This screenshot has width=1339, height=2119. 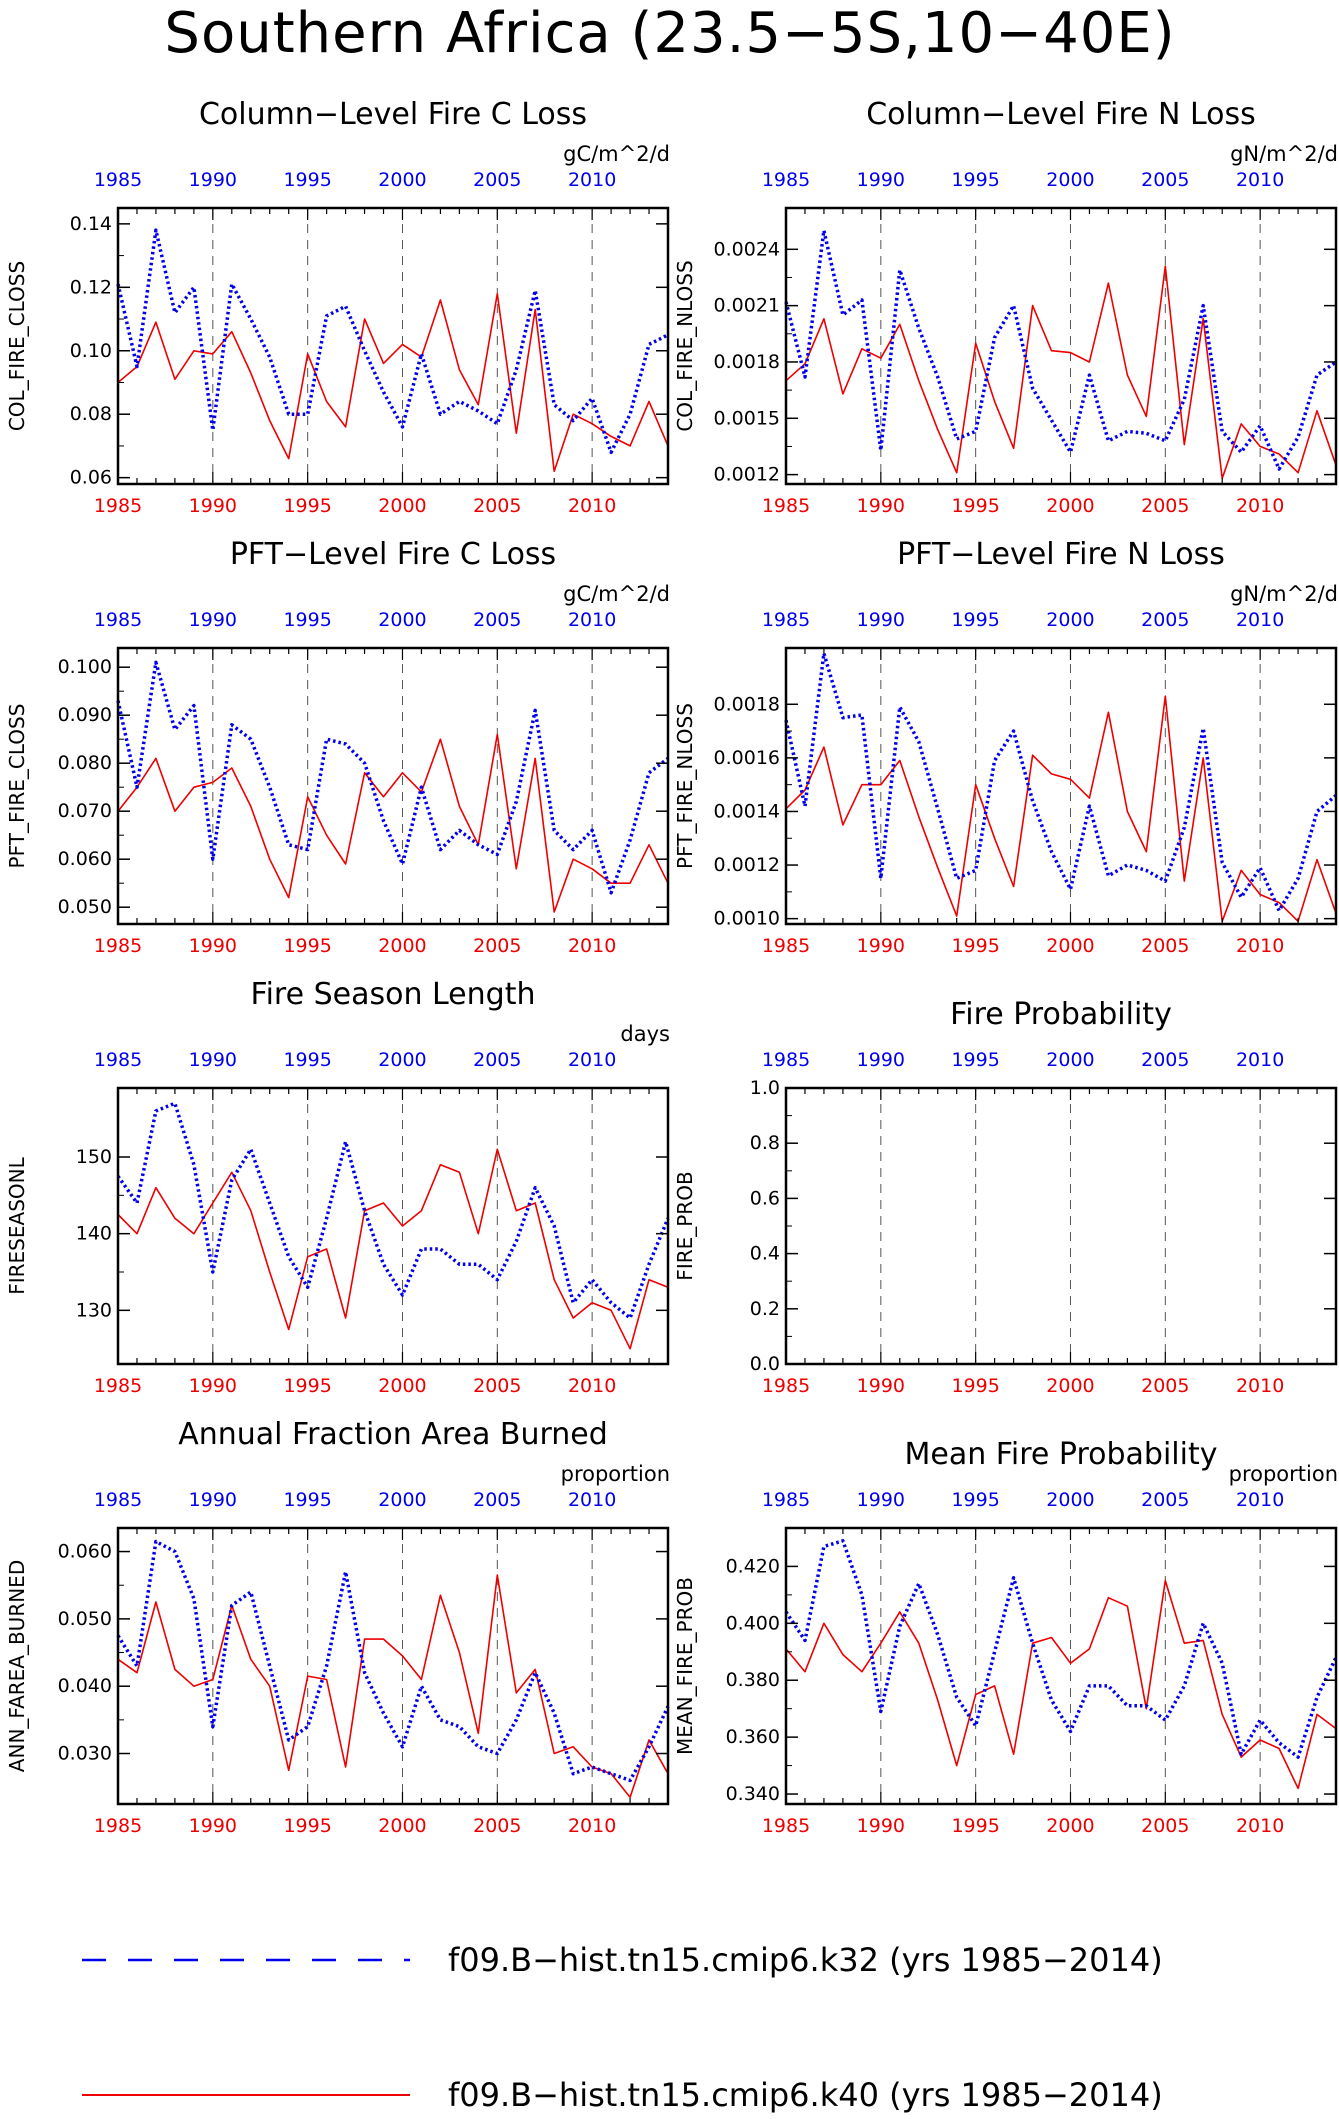 What do you see at coordinates (85, 667) in the screenshot?
I see `y-tick-label: 0.100` at bounding box center [85, 667].